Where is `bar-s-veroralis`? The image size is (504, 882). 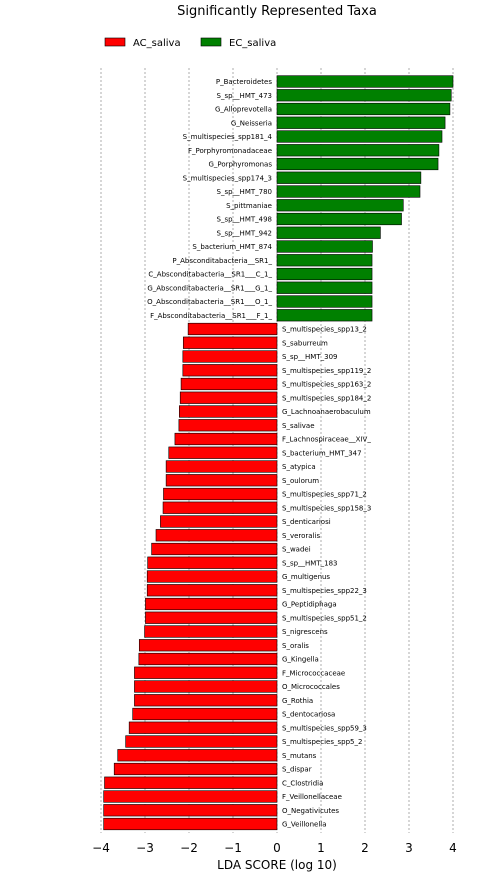 bar-s-veroralis is located at coordinates (216, 535).